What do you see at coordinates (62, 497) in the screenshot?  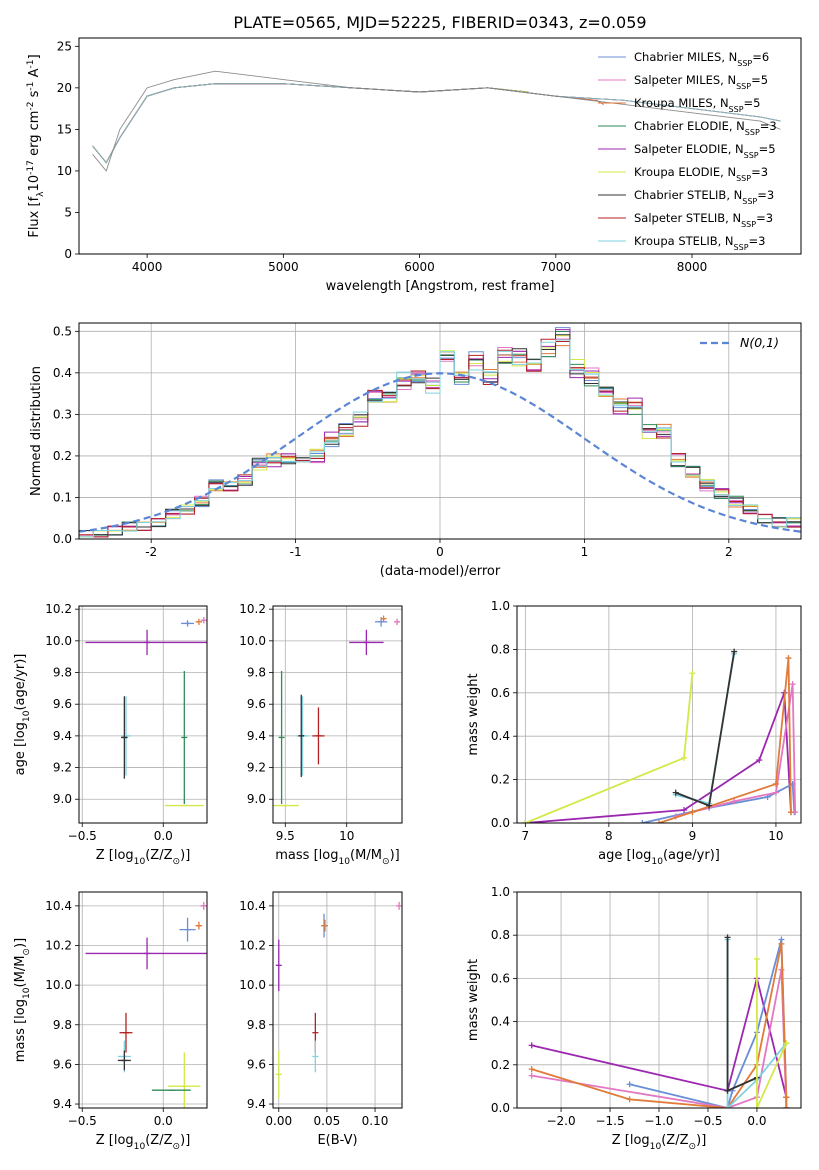 I see `y-tick-label: 0.1` at bounding box center [62, 497].